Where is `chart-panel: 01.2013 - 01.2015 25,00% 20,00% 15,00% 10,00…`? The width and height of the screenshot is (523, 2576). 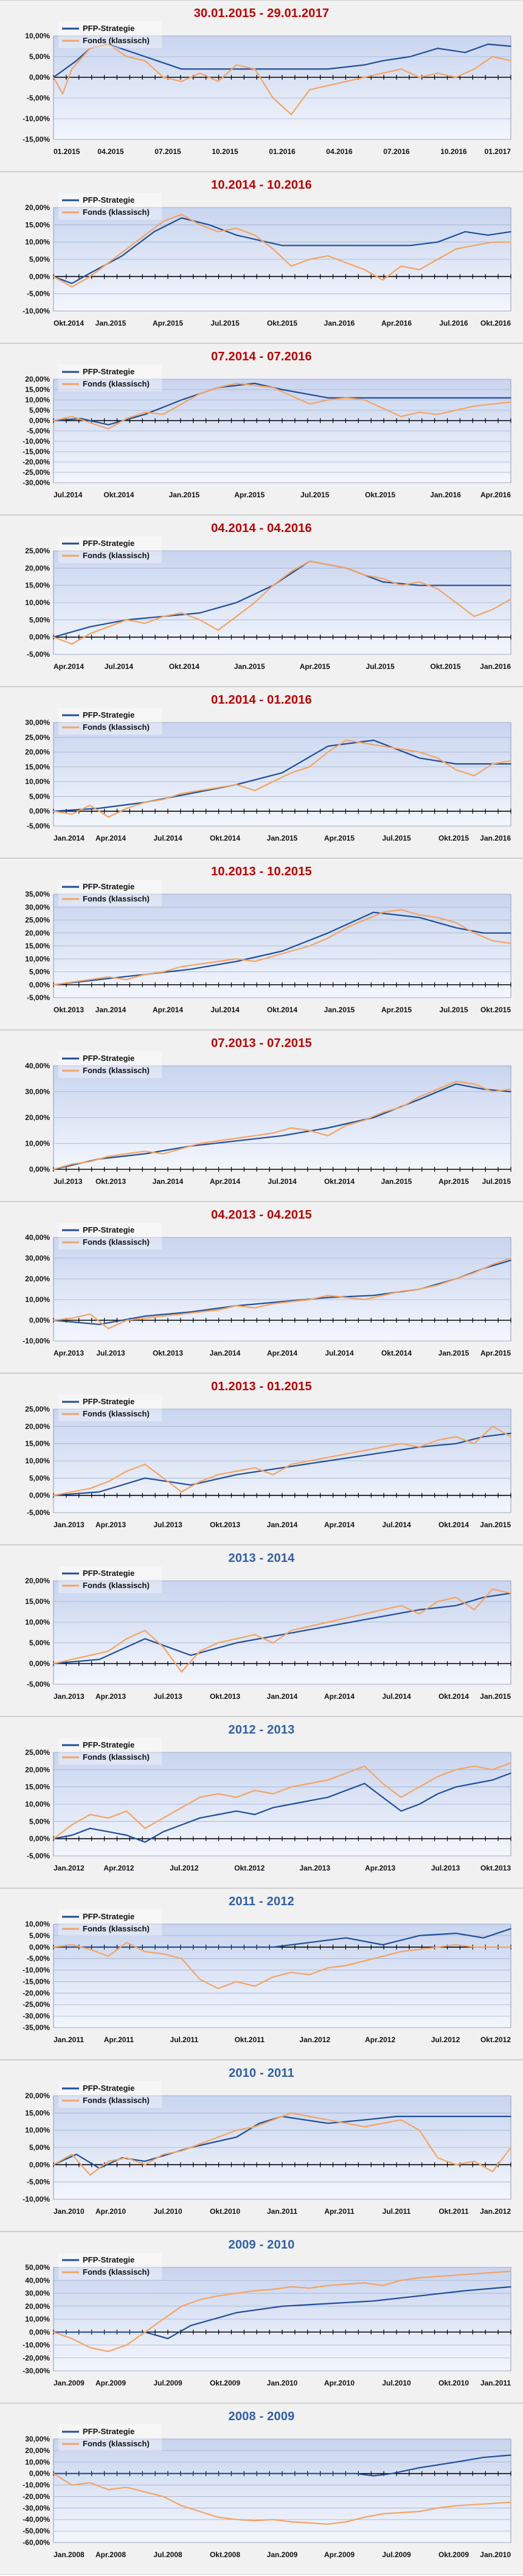
chart-panel: 01.2013 - 01.2015 25,00% 20,00% 15,00% 10,00… is located at coordinates (261, 1459).